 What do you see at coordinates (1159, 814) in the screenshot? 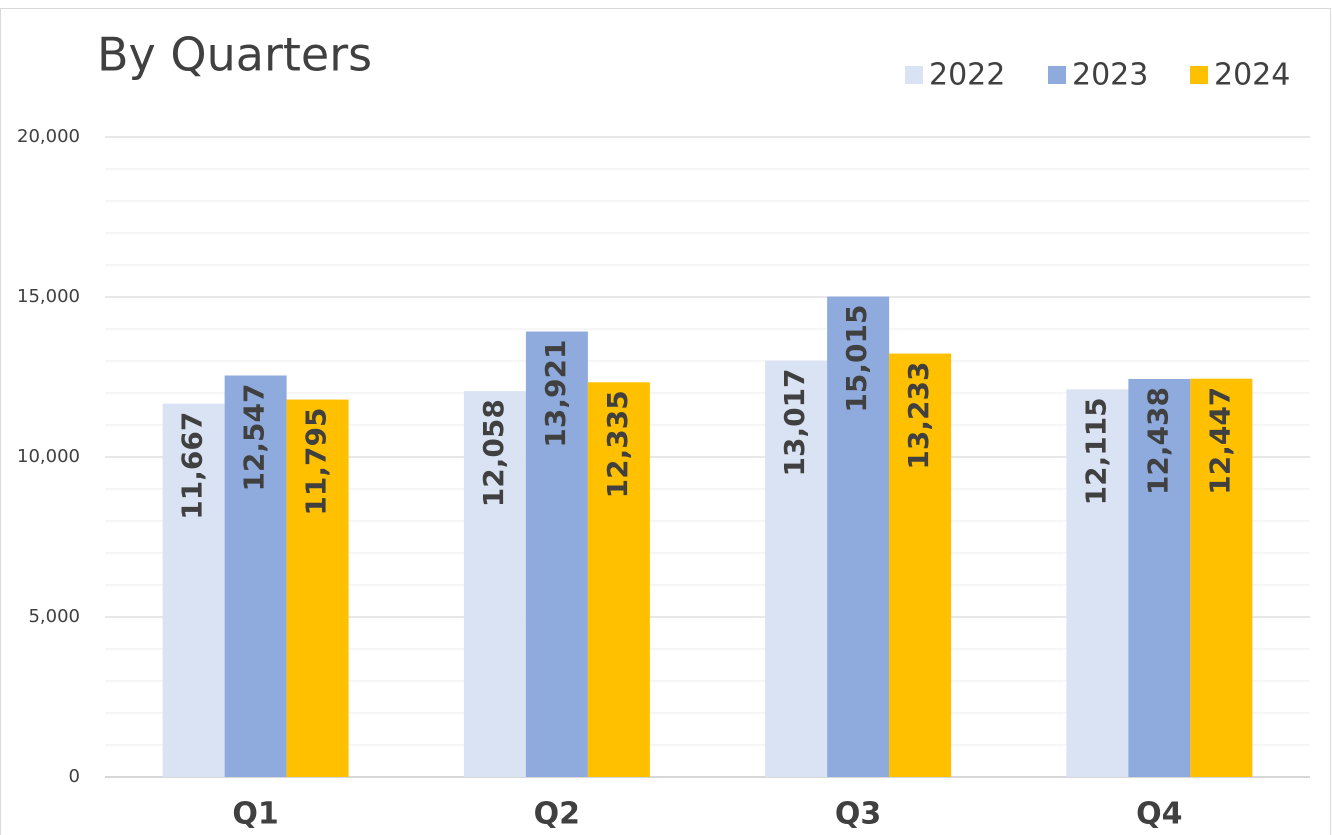
I see `x-tick-label: Q4` at bounding box center [1159, 814].